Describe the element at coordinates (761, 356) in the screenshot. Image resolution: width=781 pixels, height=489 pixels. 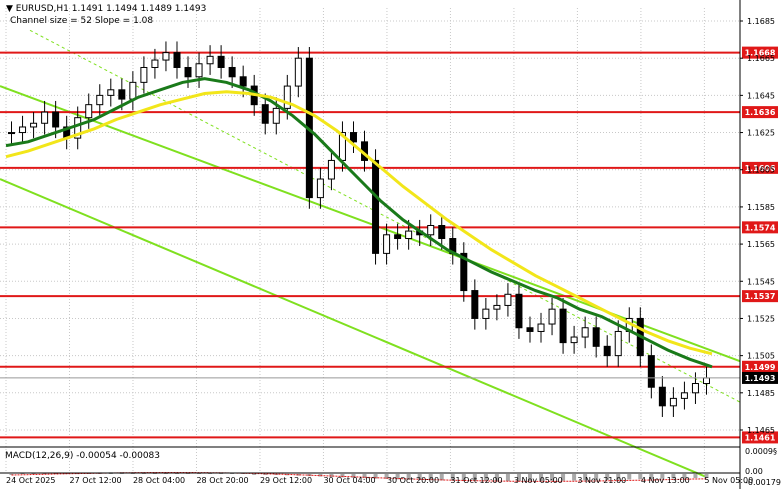
I see `price-tick-label: 1.1505` at that location.